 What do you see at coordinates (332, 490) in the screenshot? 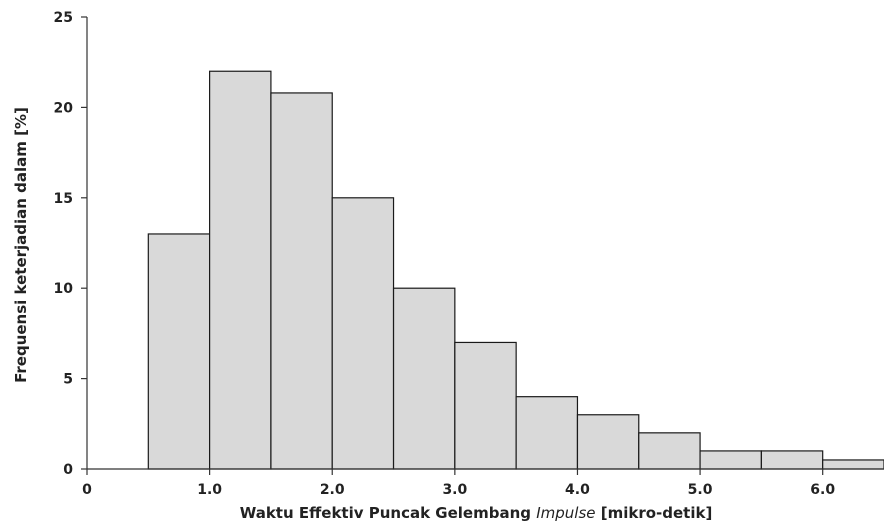
I see `x-tick-label: 2.0` at bounding box center [332, 490].